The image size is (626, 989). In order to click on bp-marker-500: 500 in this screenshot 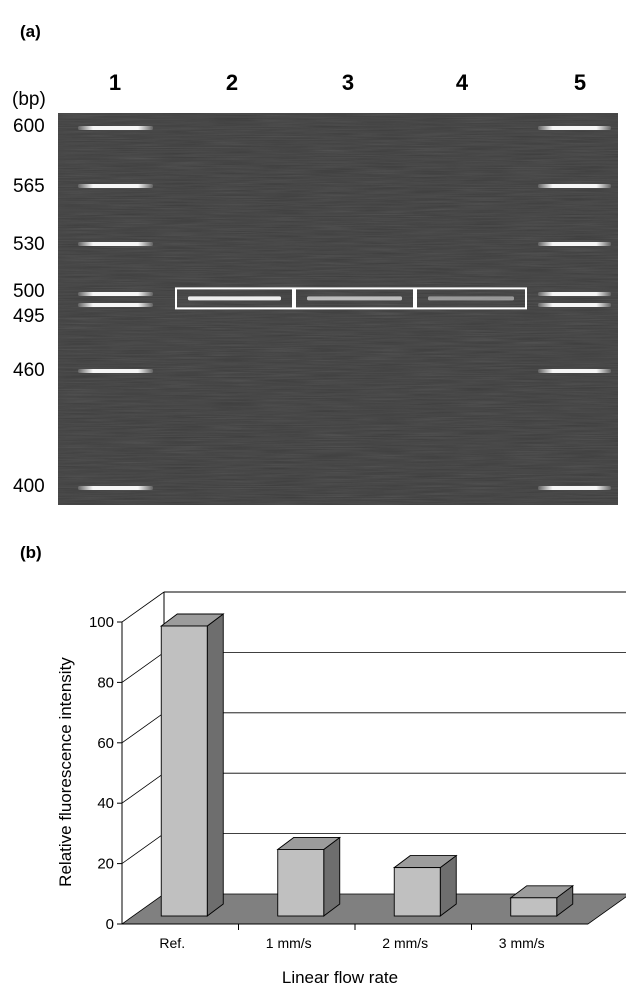, I will do `click(29, 291)`.